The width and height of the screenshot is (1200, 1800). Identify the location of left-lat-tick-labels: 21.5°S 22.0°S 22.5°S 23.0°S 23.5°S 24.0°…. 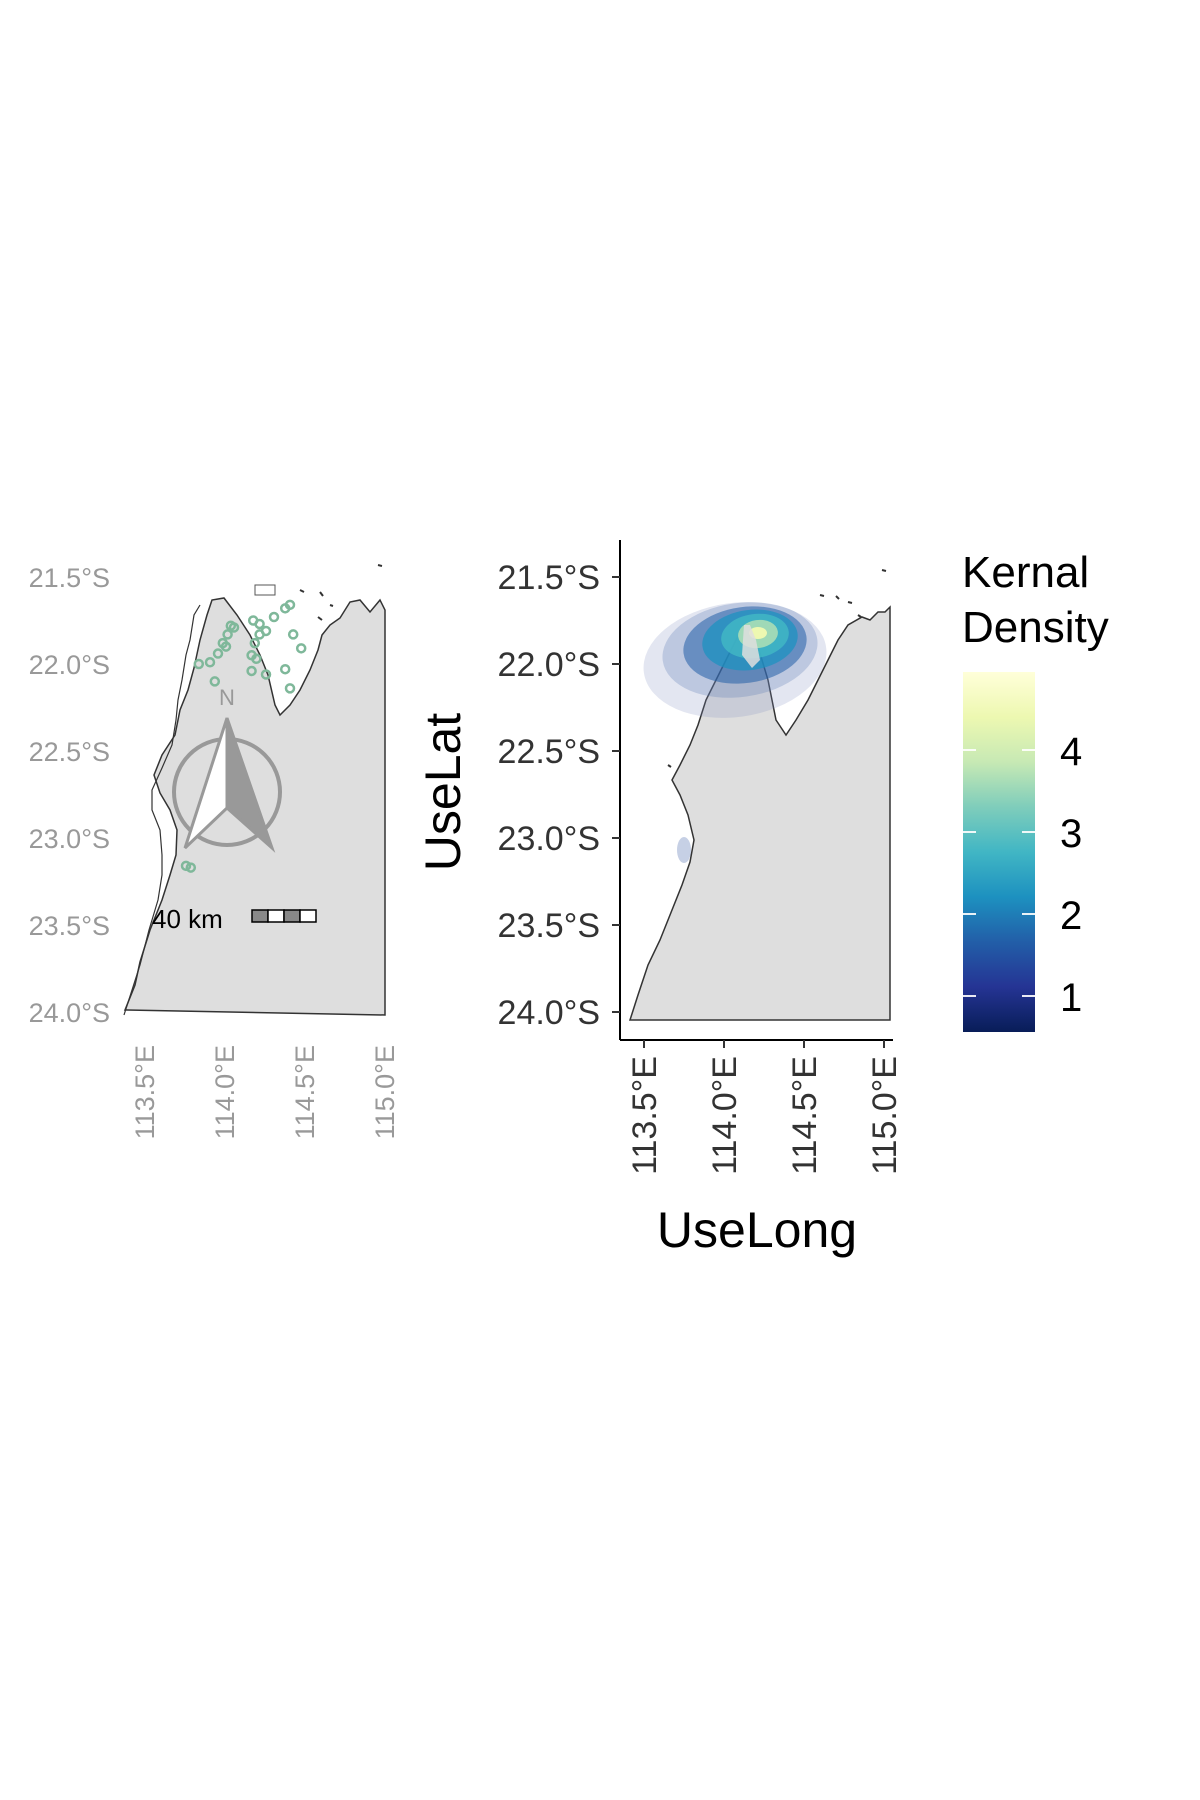
(69, 795).